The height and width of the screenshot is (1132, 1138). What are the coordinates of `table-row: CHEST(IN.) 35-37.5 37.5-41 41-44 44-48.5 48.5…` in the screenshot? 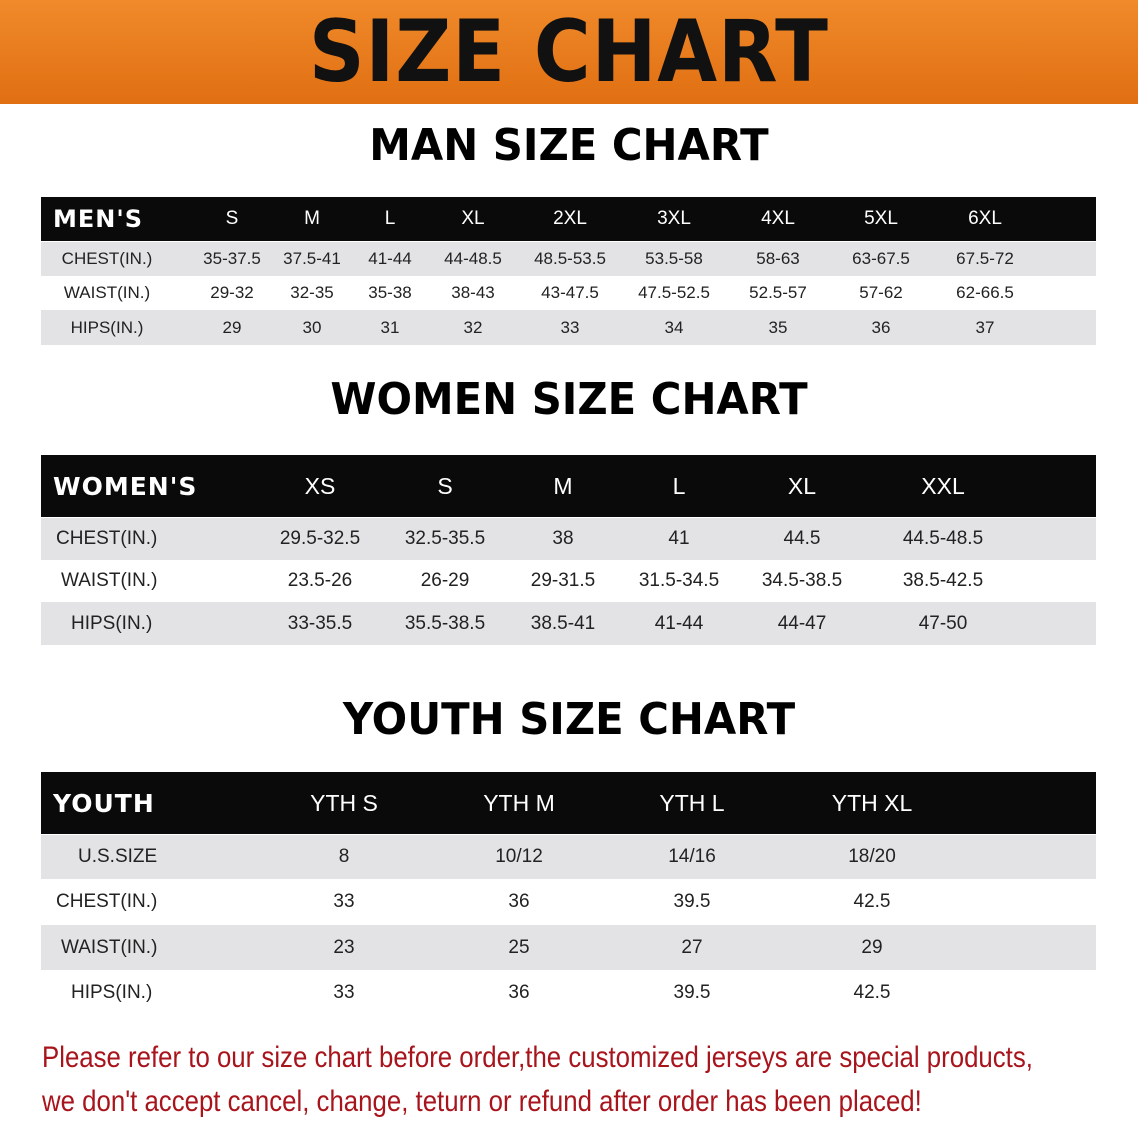 It's located at (568, 259).